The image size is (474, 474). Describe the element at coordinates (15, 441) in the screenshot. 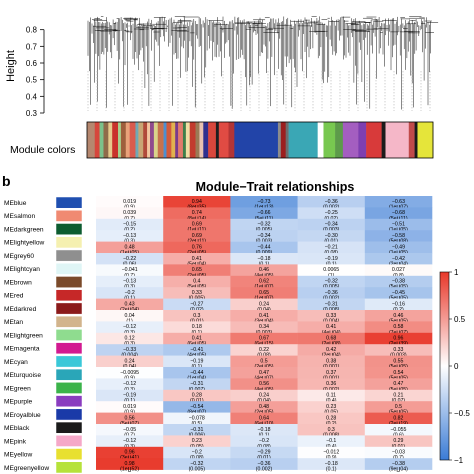

I see `module-row-label: MEpink` at that location.